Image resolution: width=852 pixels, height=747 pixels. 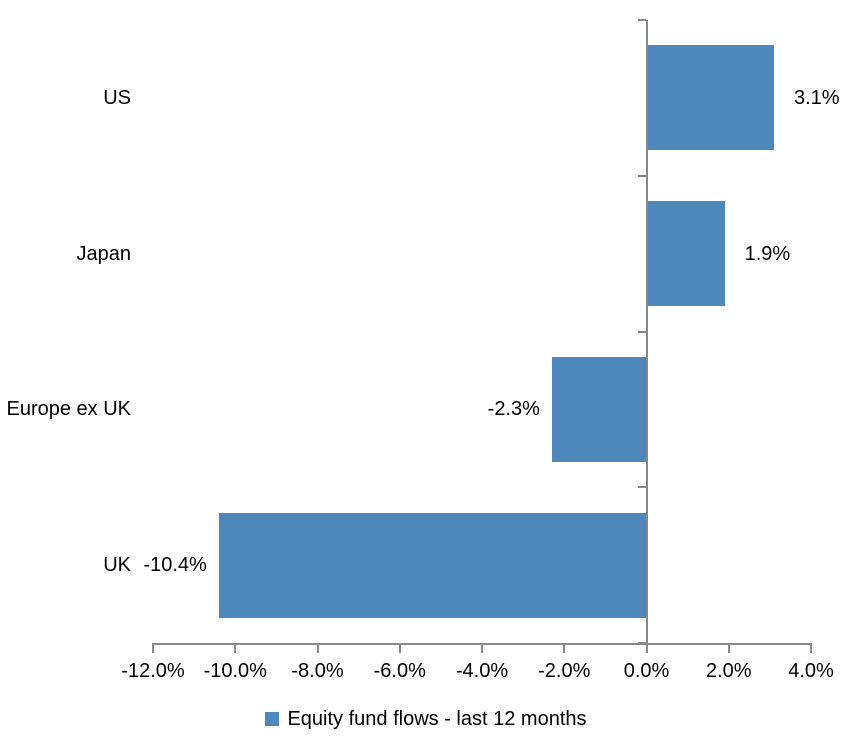 What do you see at coordinates (437, 719) in the screenshot?
I see `legend-label: Equity fund flows - last 12 months` at bounding box center [437, 719].